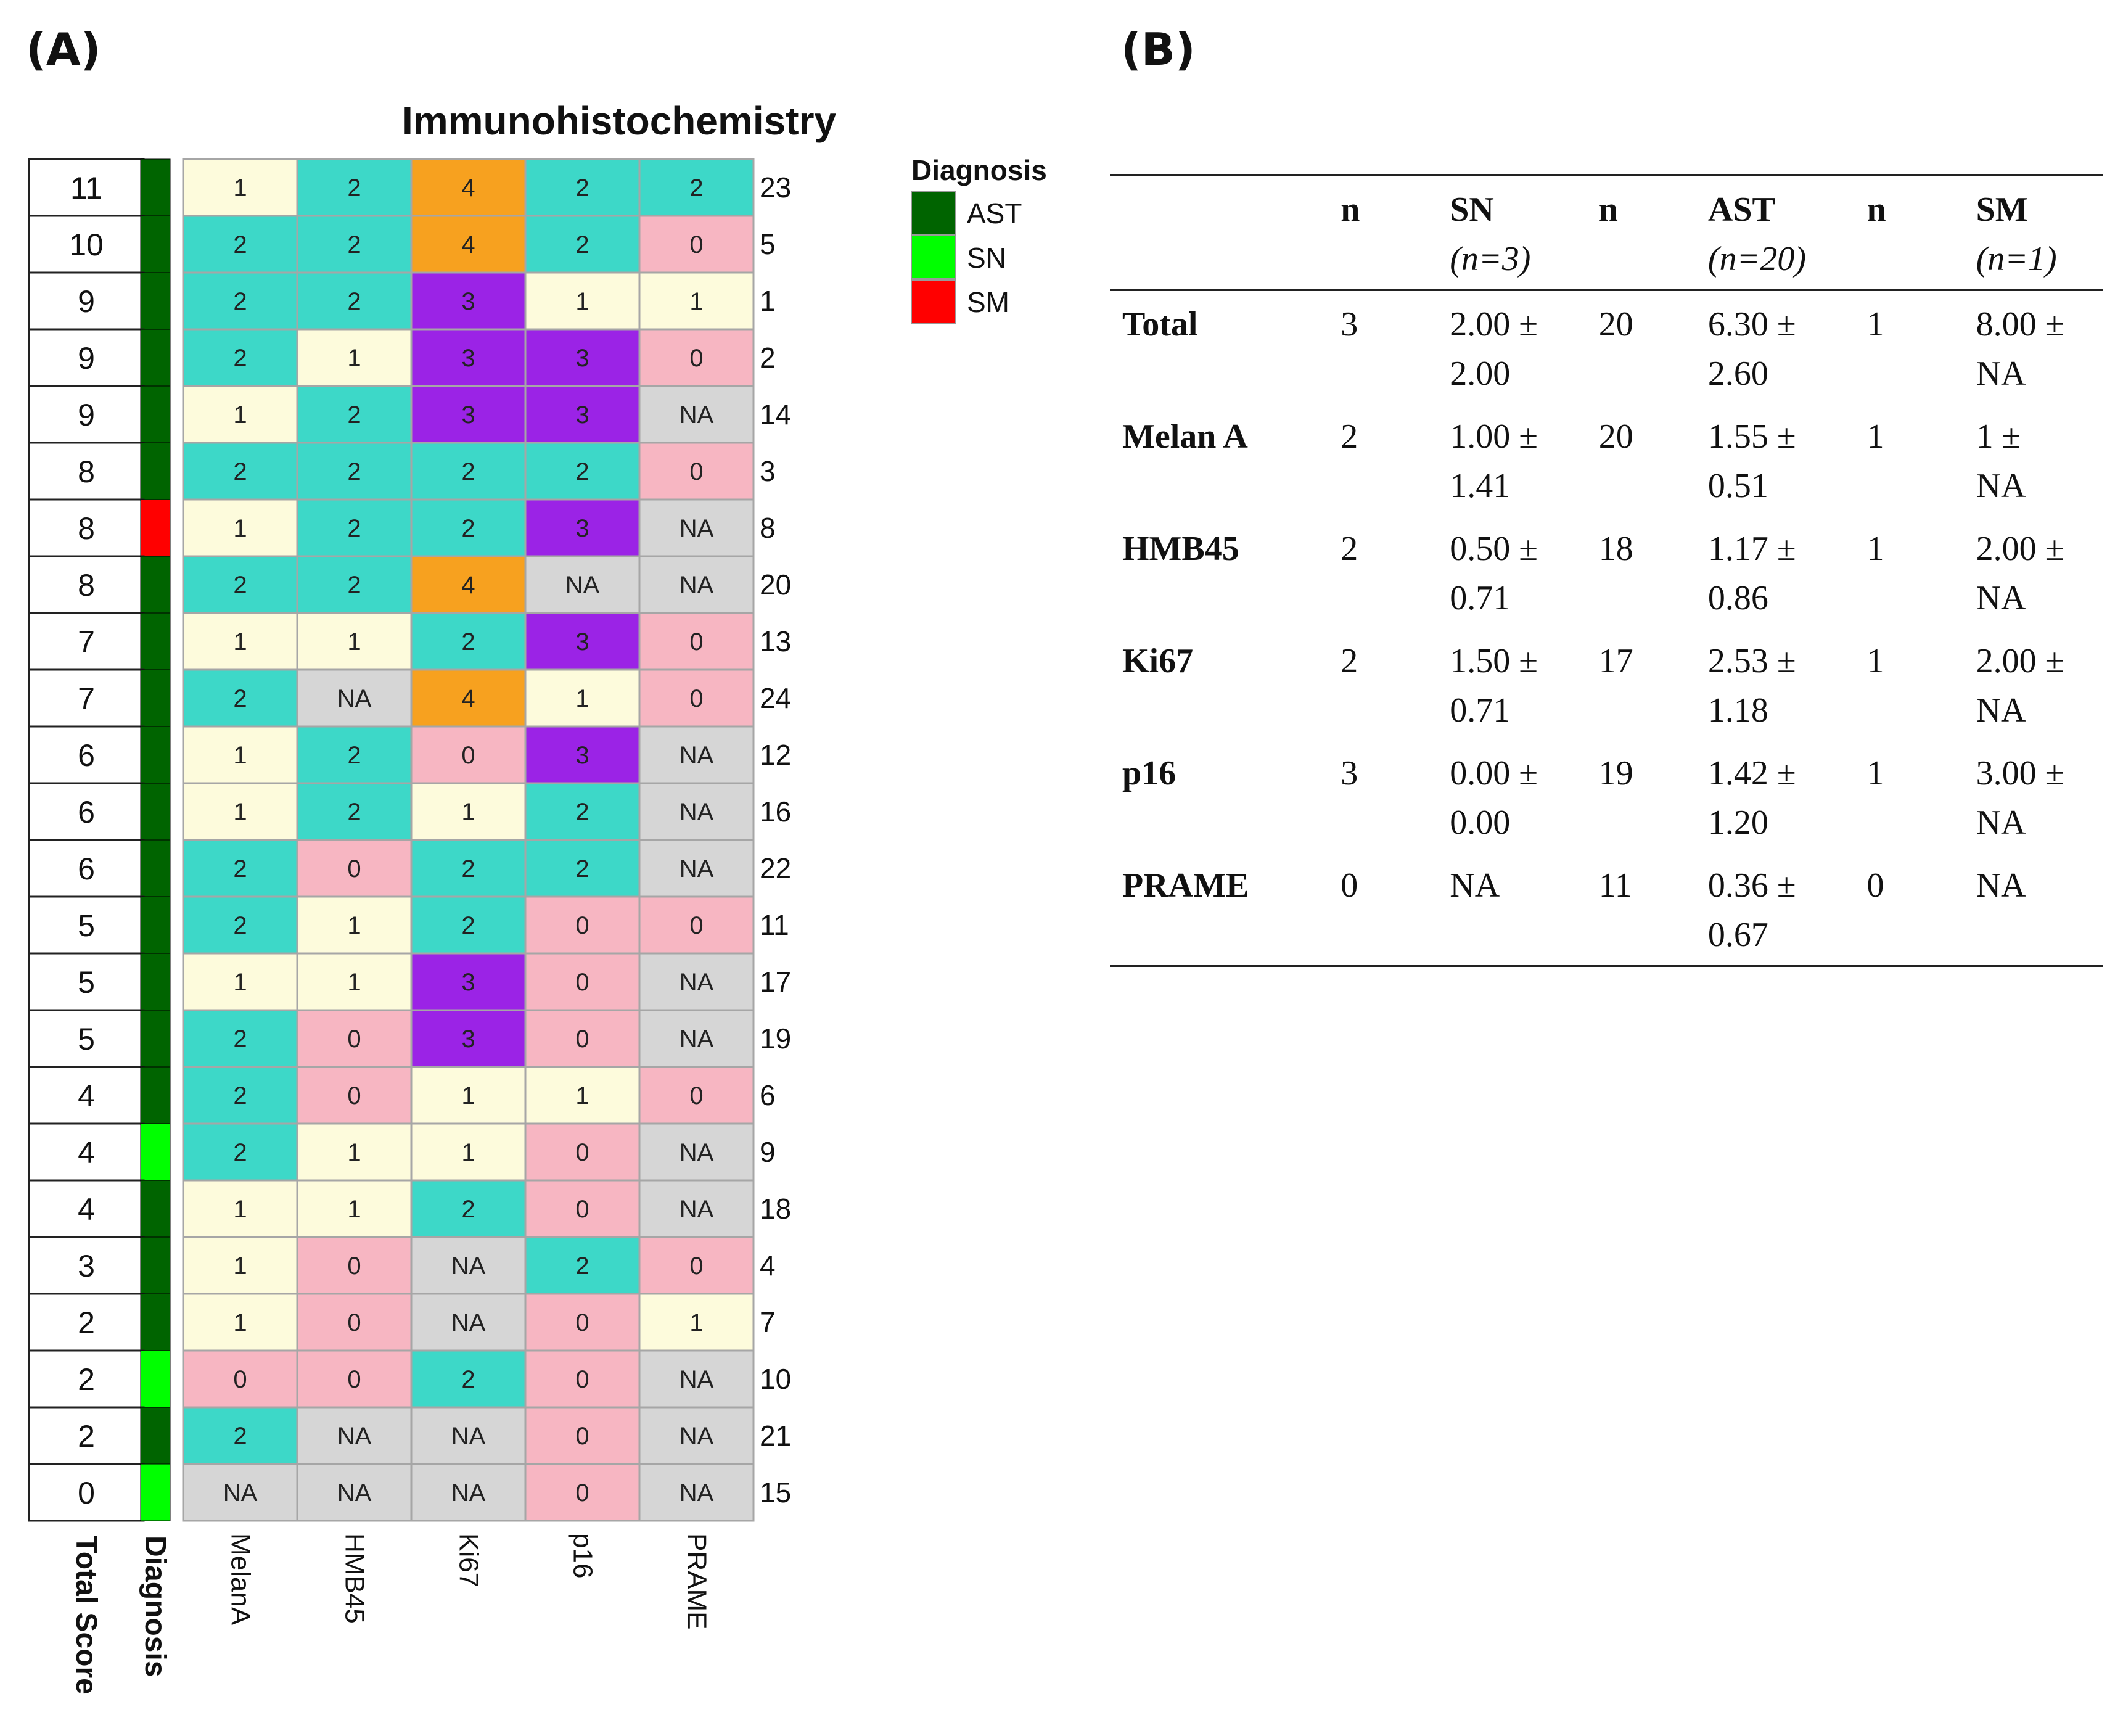  What do you see at coordinates (1512, 233) in the screenshot?
I see `table-header-cell: SN (n=3)` at bounding box center [1512, 233].